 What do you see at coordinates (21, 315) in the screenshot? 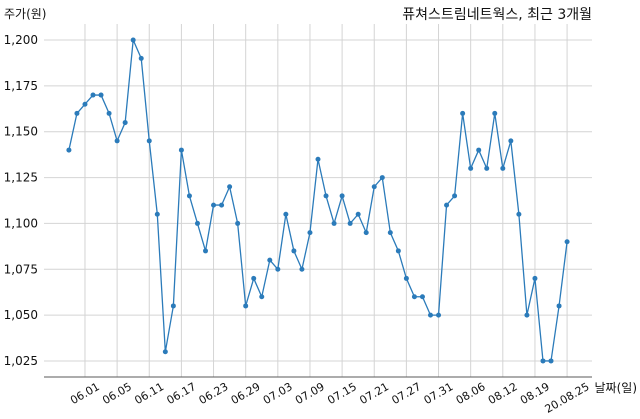
I see `y-tick-label: 1,050` at bounding box center [21, 315].